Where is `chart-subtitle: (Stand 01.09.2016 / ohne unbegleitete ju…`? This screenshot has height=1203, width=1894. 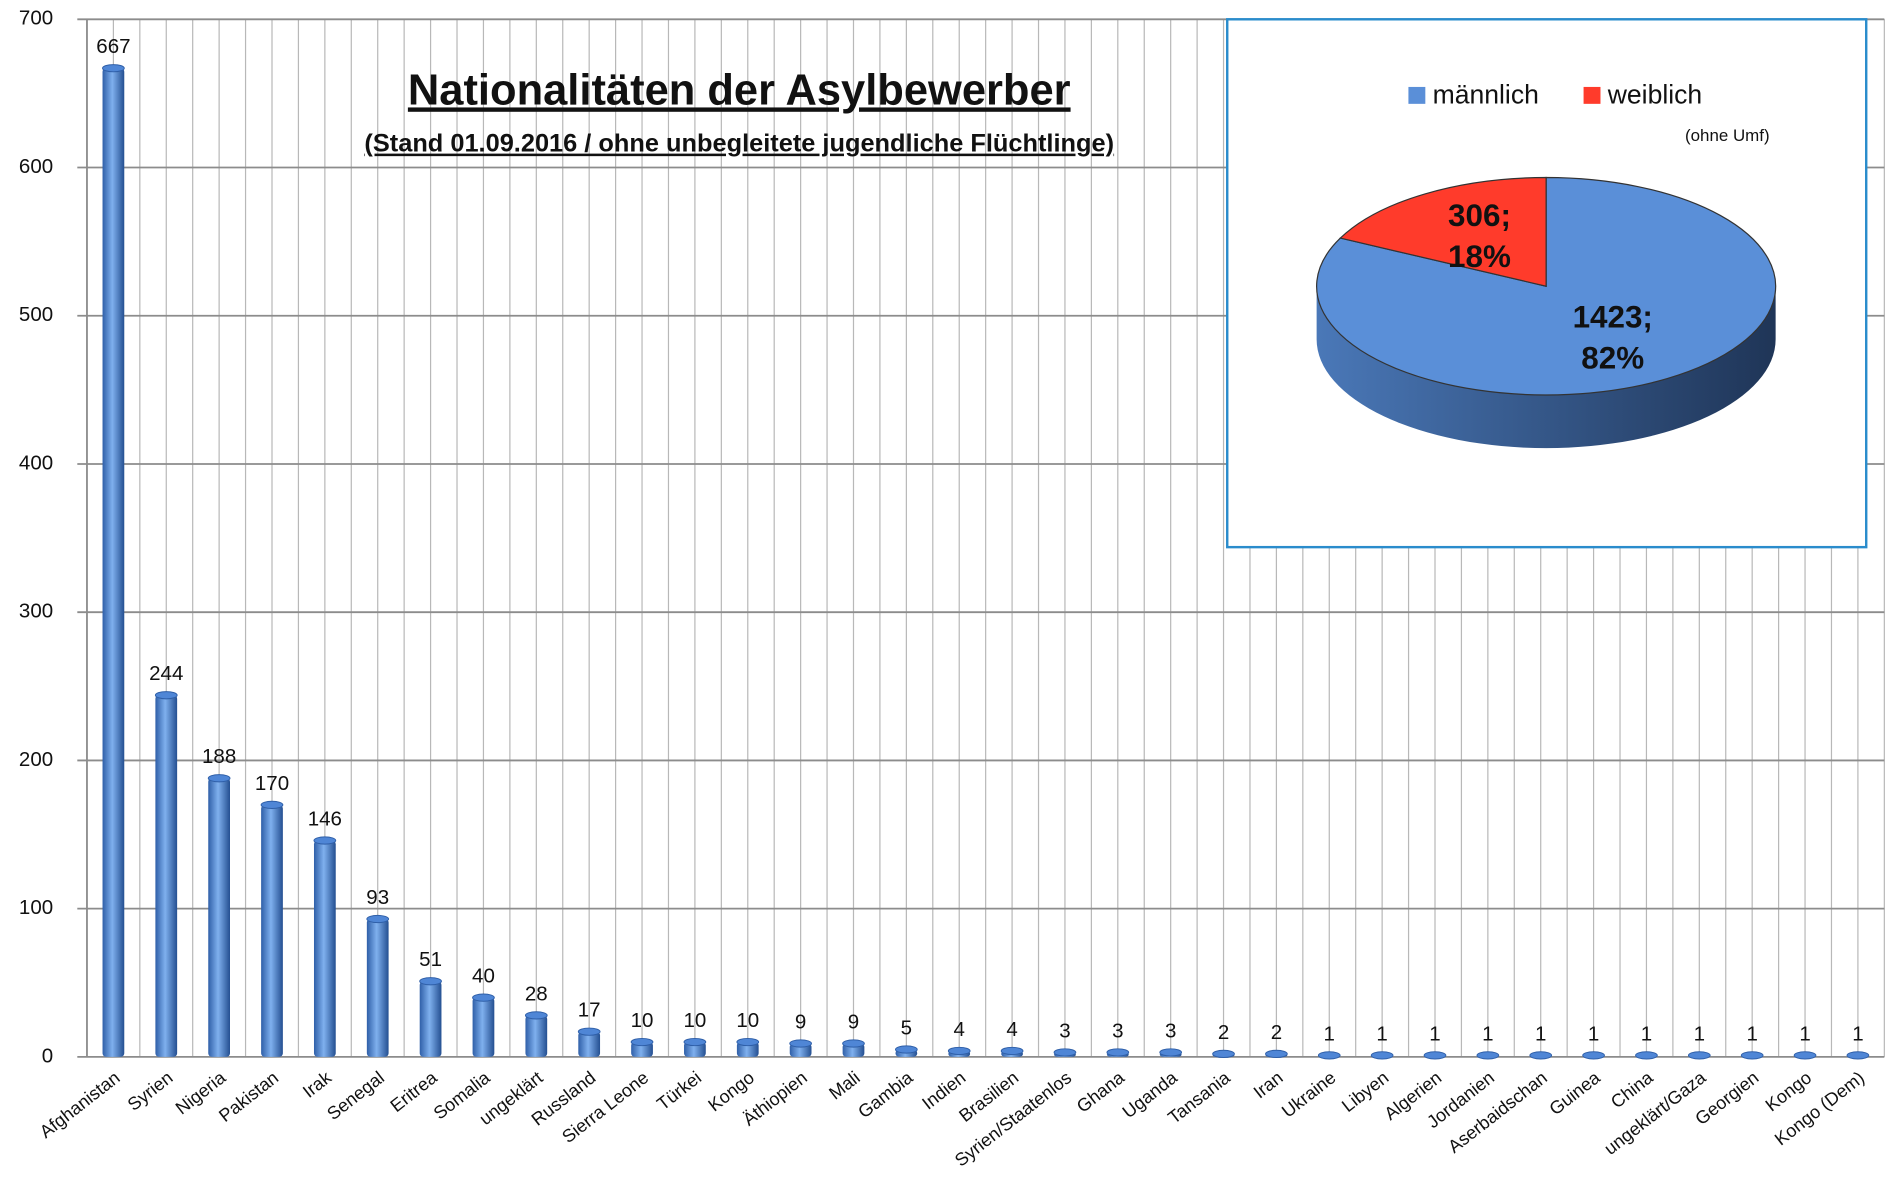 chart-subtitle: (Stand 01.09.2016 / ohne unbegleitete ju… is located at coordinates (739, 144).